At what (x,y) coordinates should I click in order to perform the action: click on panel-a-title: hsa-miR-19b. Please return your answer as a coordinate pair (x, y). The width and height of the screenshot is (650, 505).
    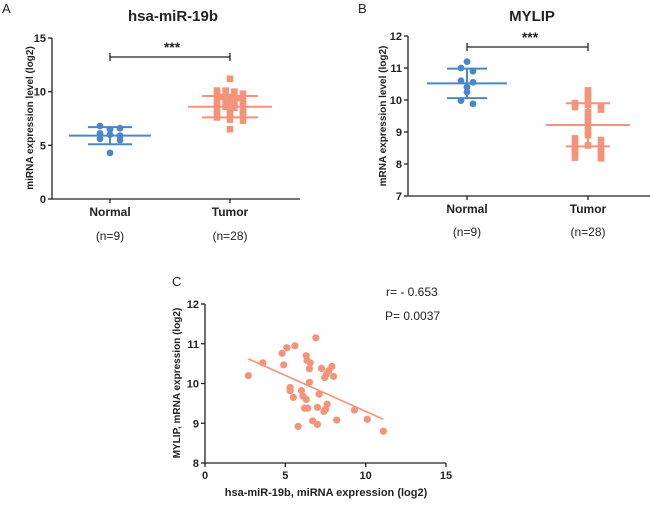
    Looking at the image, I should click on (173, 16).